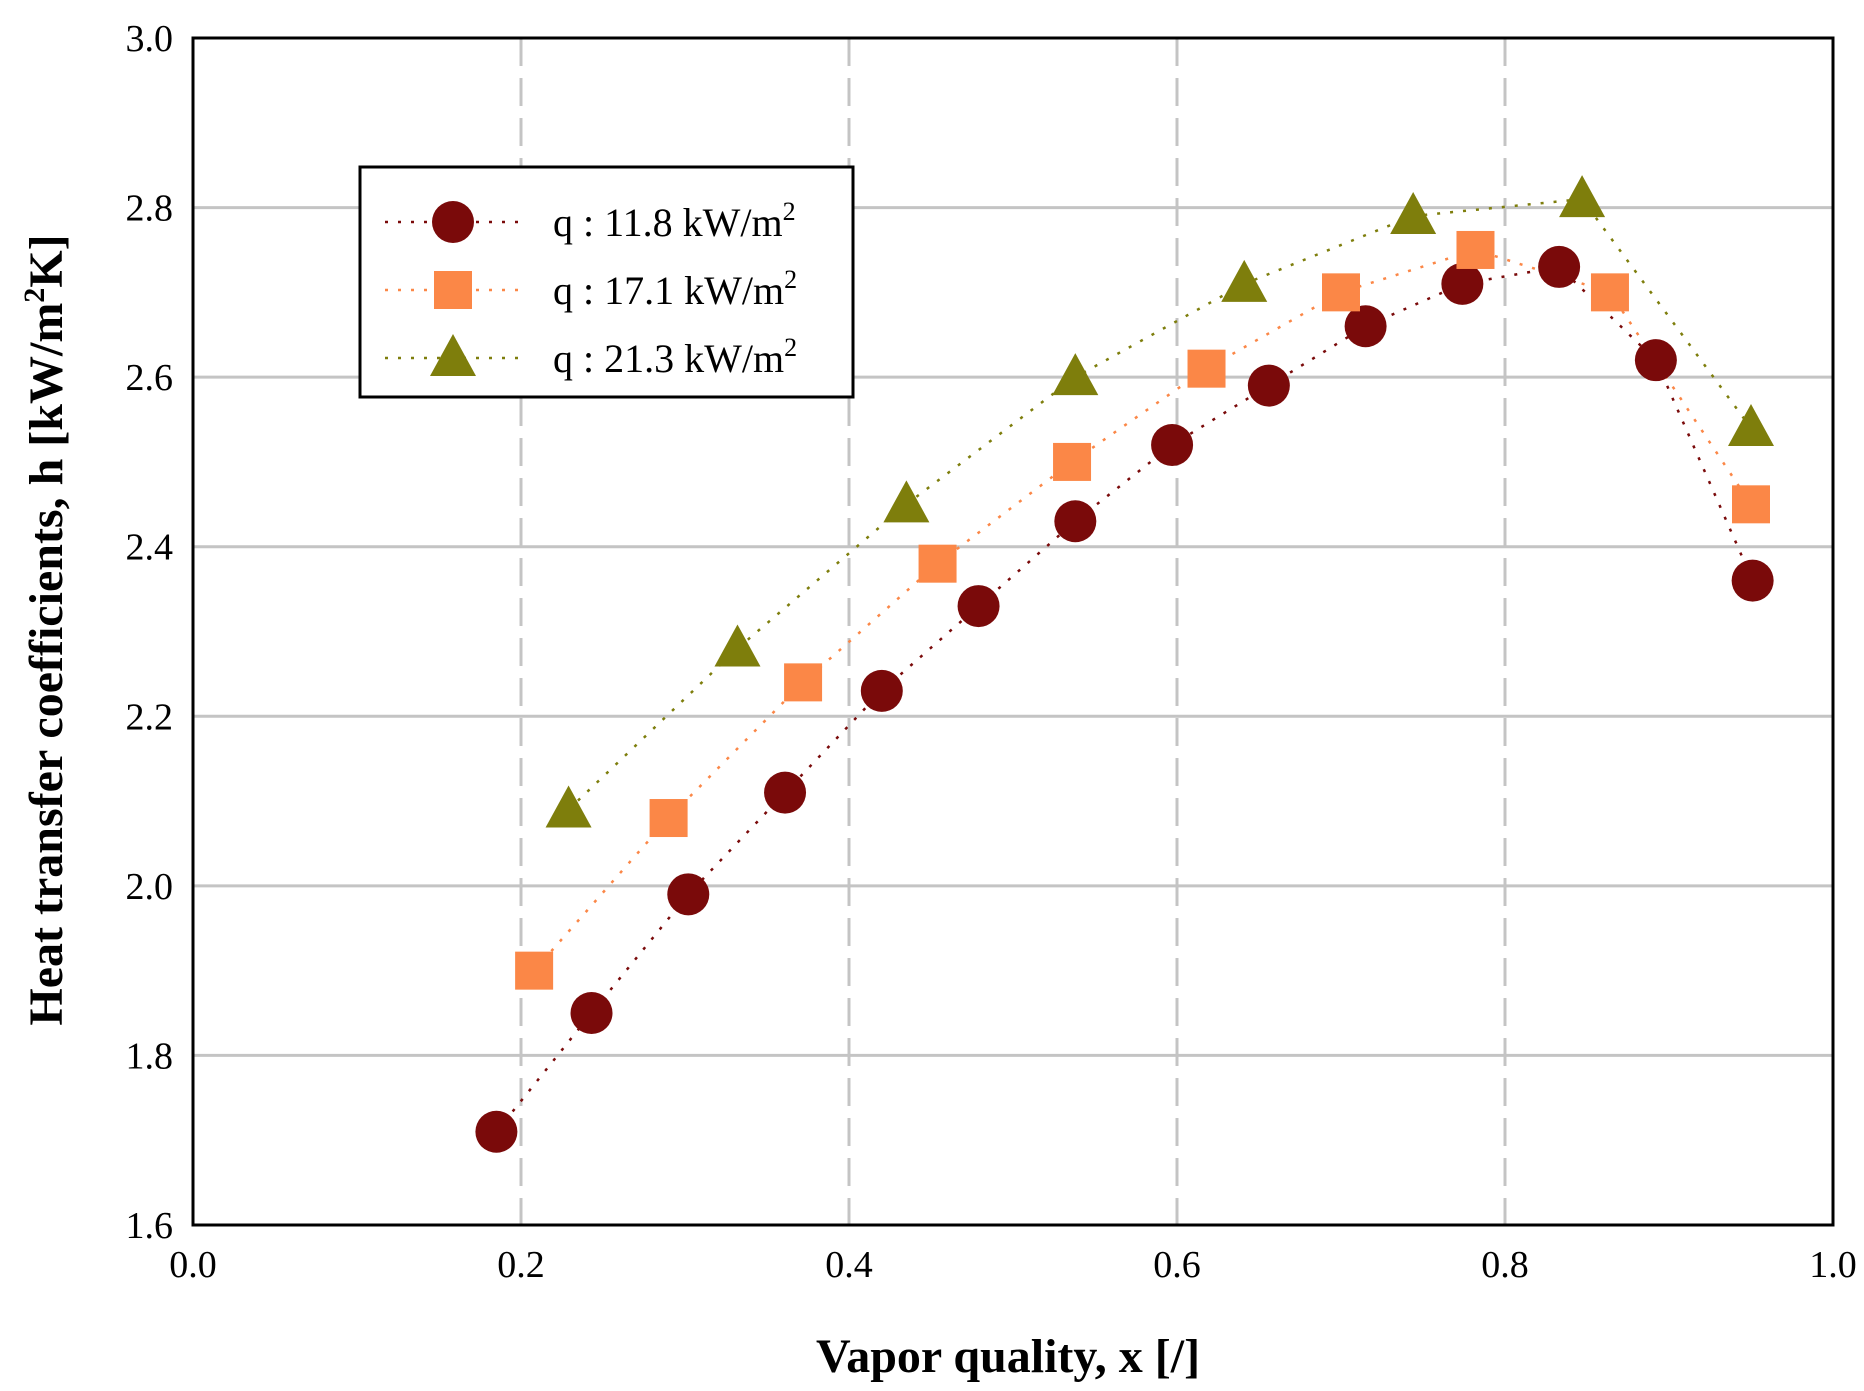 This screenshot has height=1391, width=1864. What do you see at coordinates (150, 1056) in the screenshot?
I see `y-tick-label: 1.8` at bounding box center [150, 1056].